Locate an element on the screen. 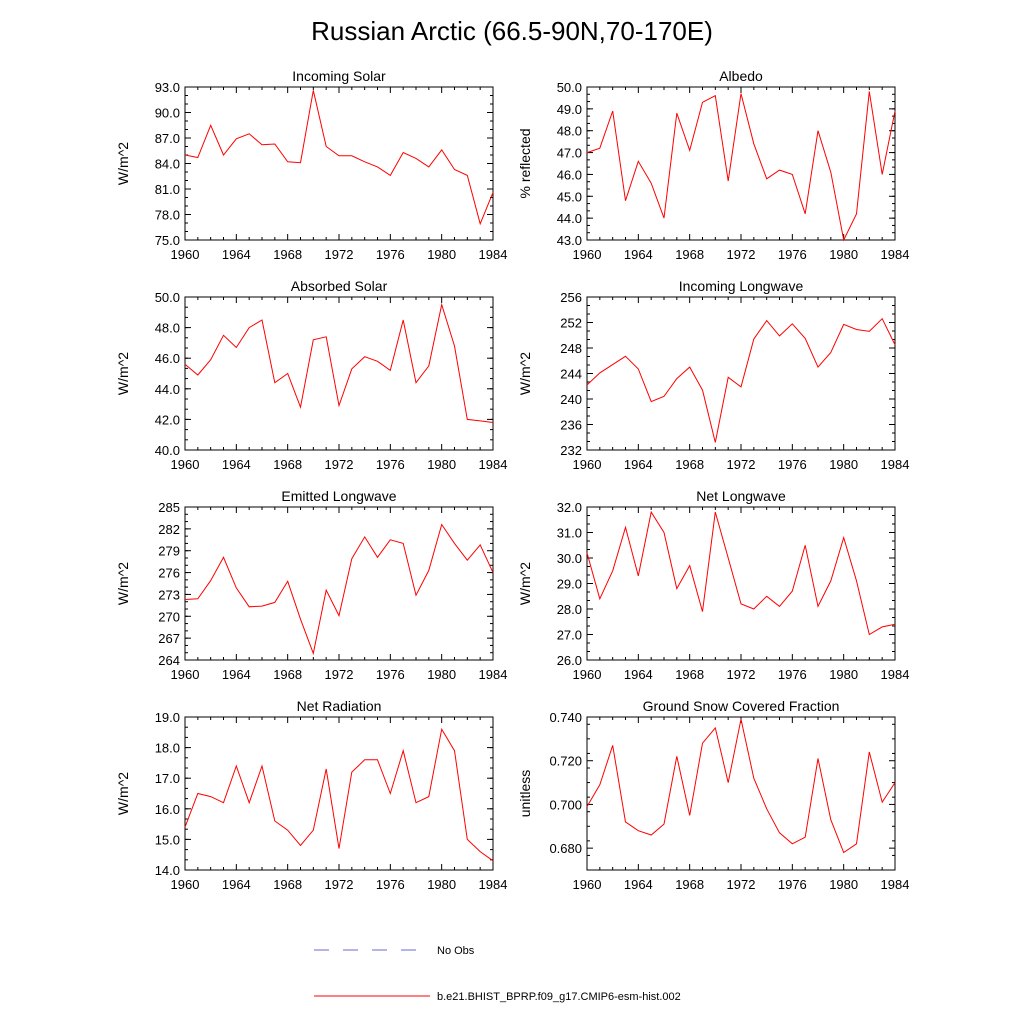 This screenshot has width=1024, height=1024. y-tick-label: 18.0 is located at coordinates (167, 748).